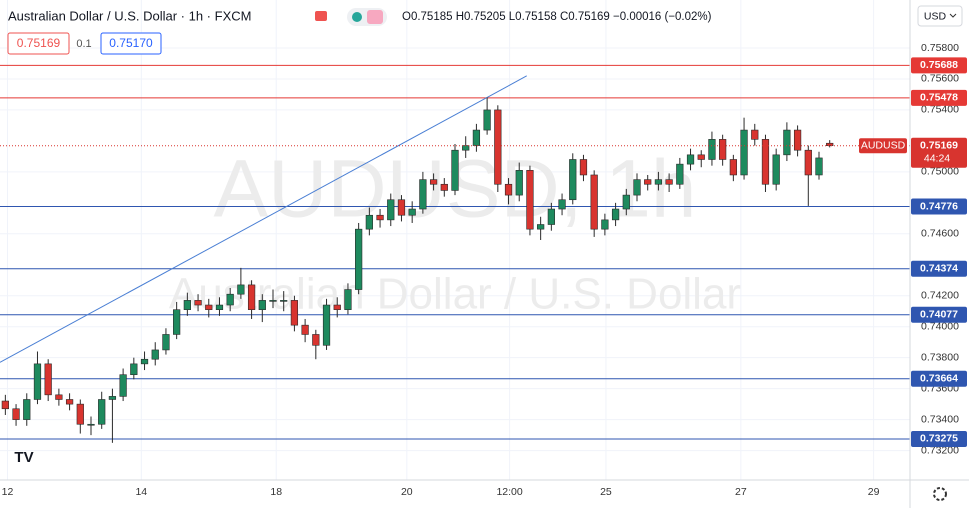 Image resolution: width=969 pixels, height=508 pixels. What do you see at coordinates (937, 158) in the screenshot?
I see `countdown: 44:24` at bounding box center [937, 158].